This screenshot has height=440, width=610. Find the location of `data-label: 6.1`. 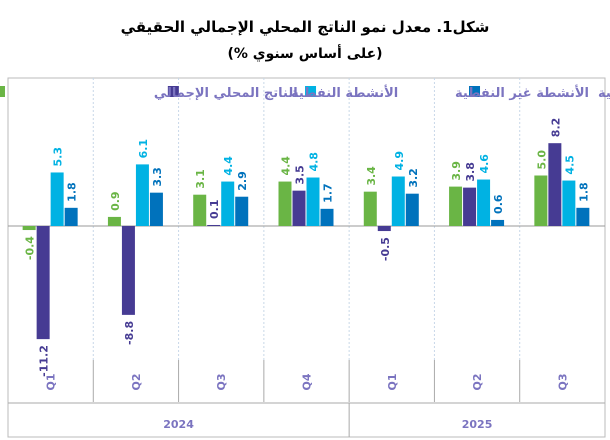

data-label: 6.1 is located at coordinates (143, 149).